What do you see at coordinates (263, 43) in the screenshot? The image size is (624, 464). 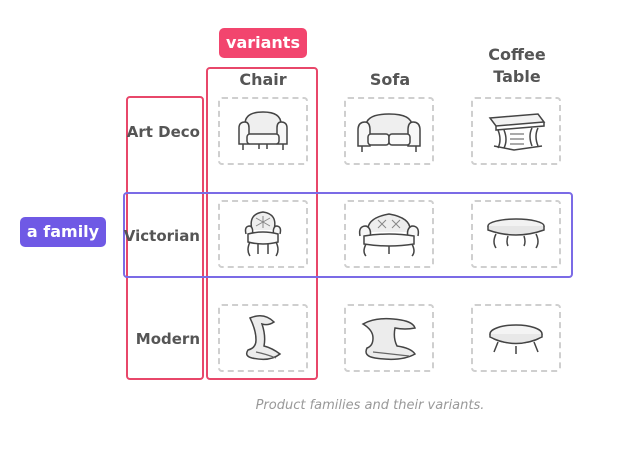 I see `variants-tag: variants` at bounding box center [263, 43].